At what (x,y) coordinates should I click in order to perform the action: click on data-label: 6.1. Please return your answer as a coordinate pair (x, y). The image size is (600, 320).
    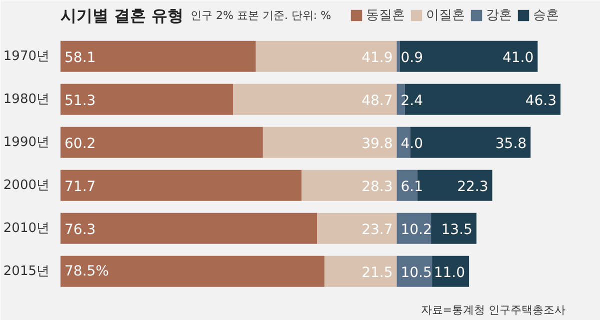
    Looking at the image, I should click on (412, 186).